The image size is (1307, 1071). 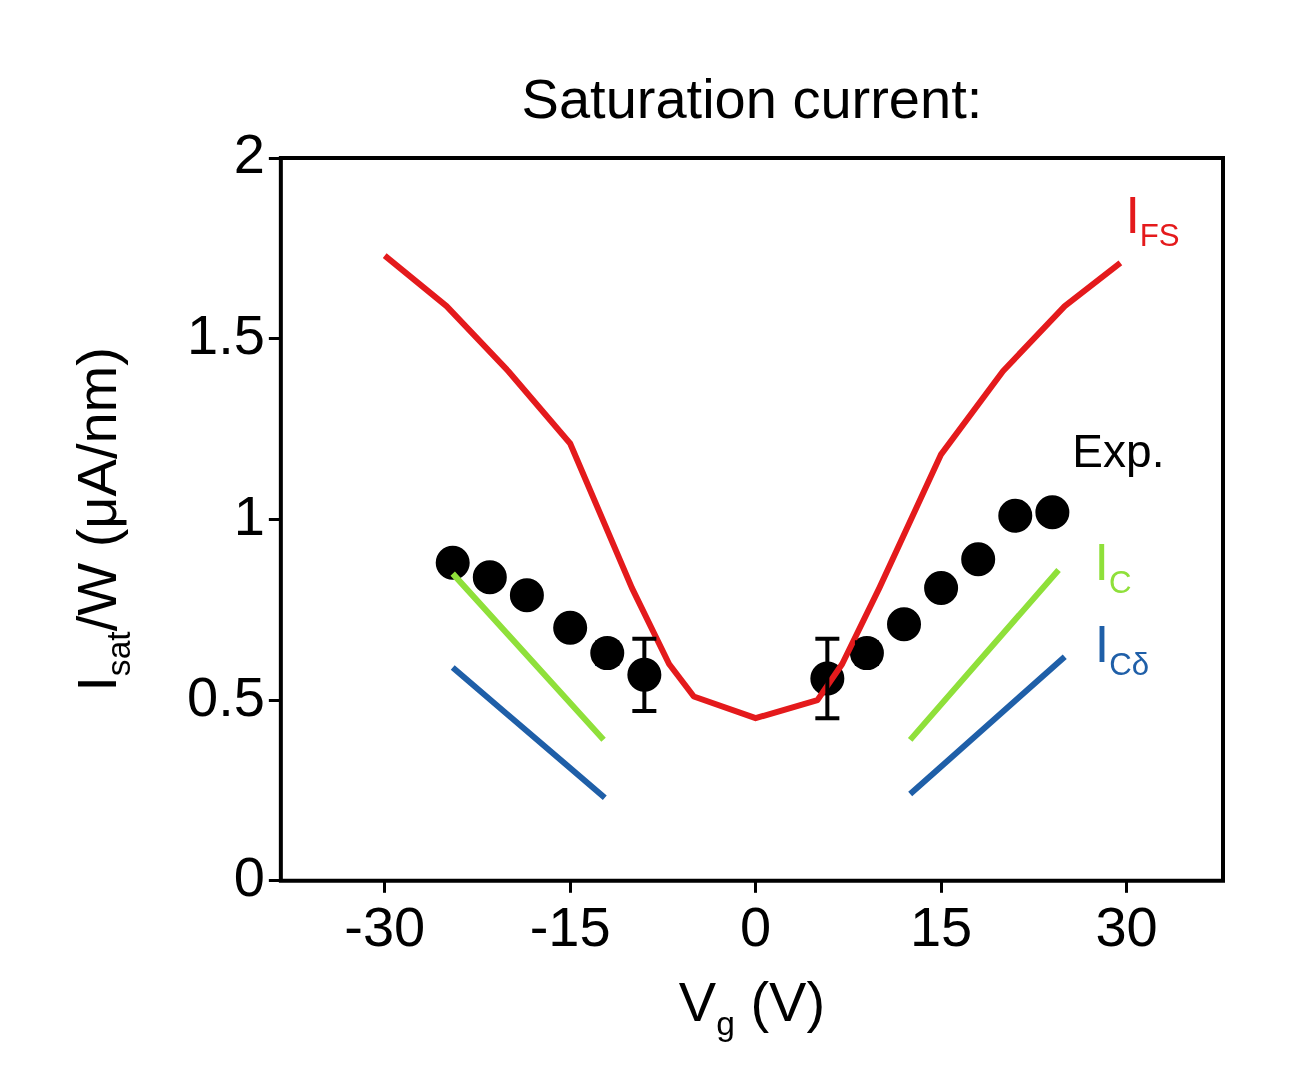 What do you see at coordinates (752, 98) in the screenshot?
I see `chart-title: Saturation current:` at bounding box center [752, 98].